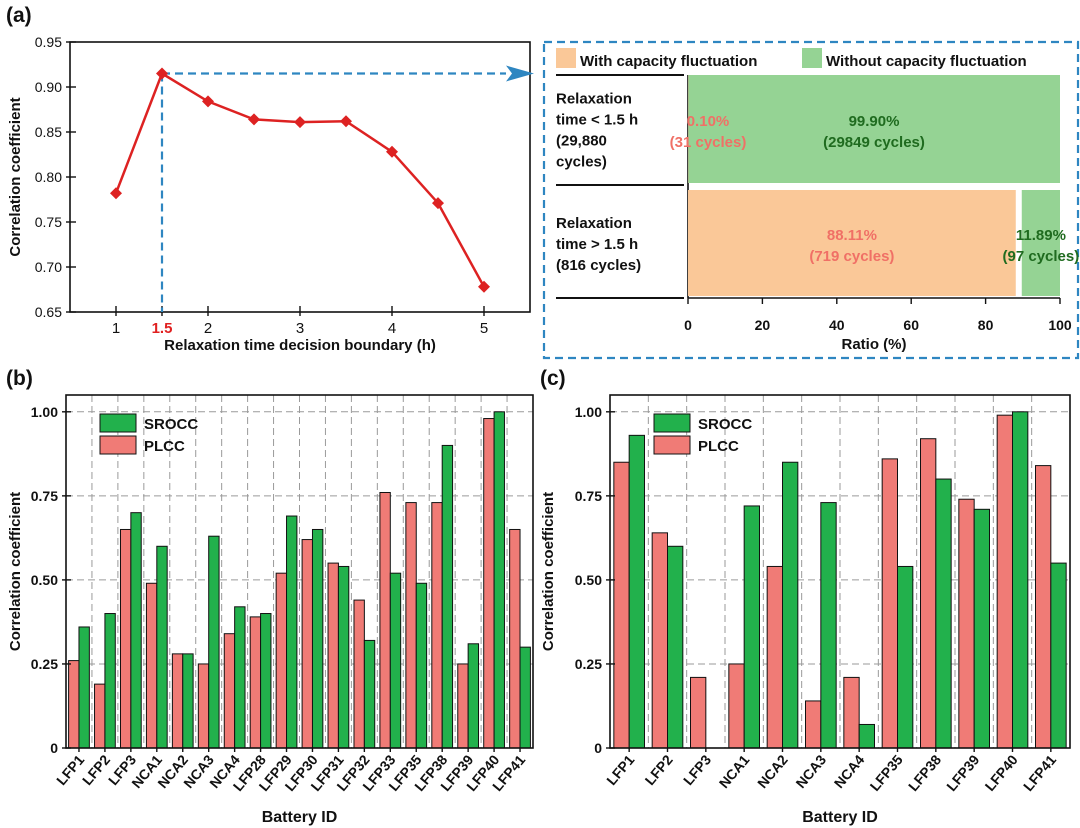 The width and height of the screenshot is (1080, 828). Describe the element at coordinates (1060, 325) in the screenshot. I see `x-tick-label: 100` at that location.